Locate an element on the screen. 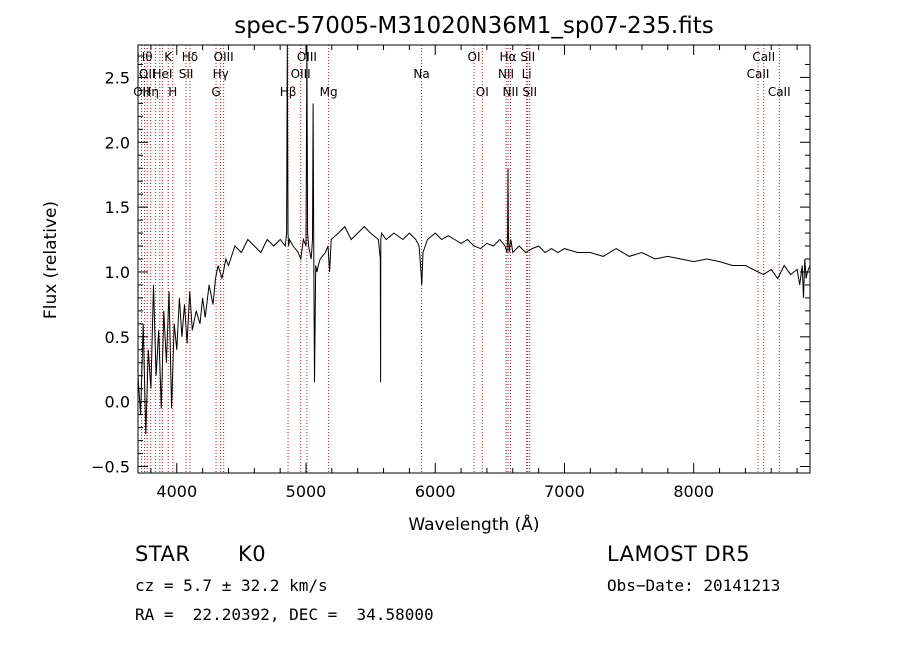 Image resolution: width=900 pixels, height=649 pixels. y-tick-label: 1.0 is located at coordinates (117, 272).